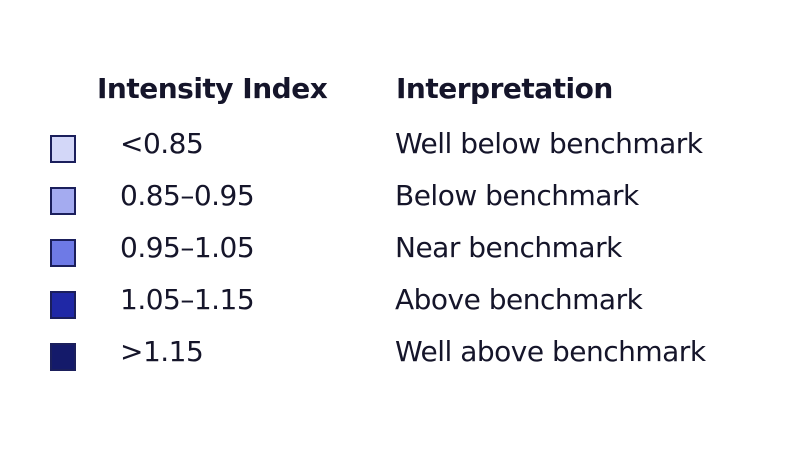  Describe the element at coordinates (187, 247) in the screenshot. I see `range-label: 0.95–1.05` at that location.